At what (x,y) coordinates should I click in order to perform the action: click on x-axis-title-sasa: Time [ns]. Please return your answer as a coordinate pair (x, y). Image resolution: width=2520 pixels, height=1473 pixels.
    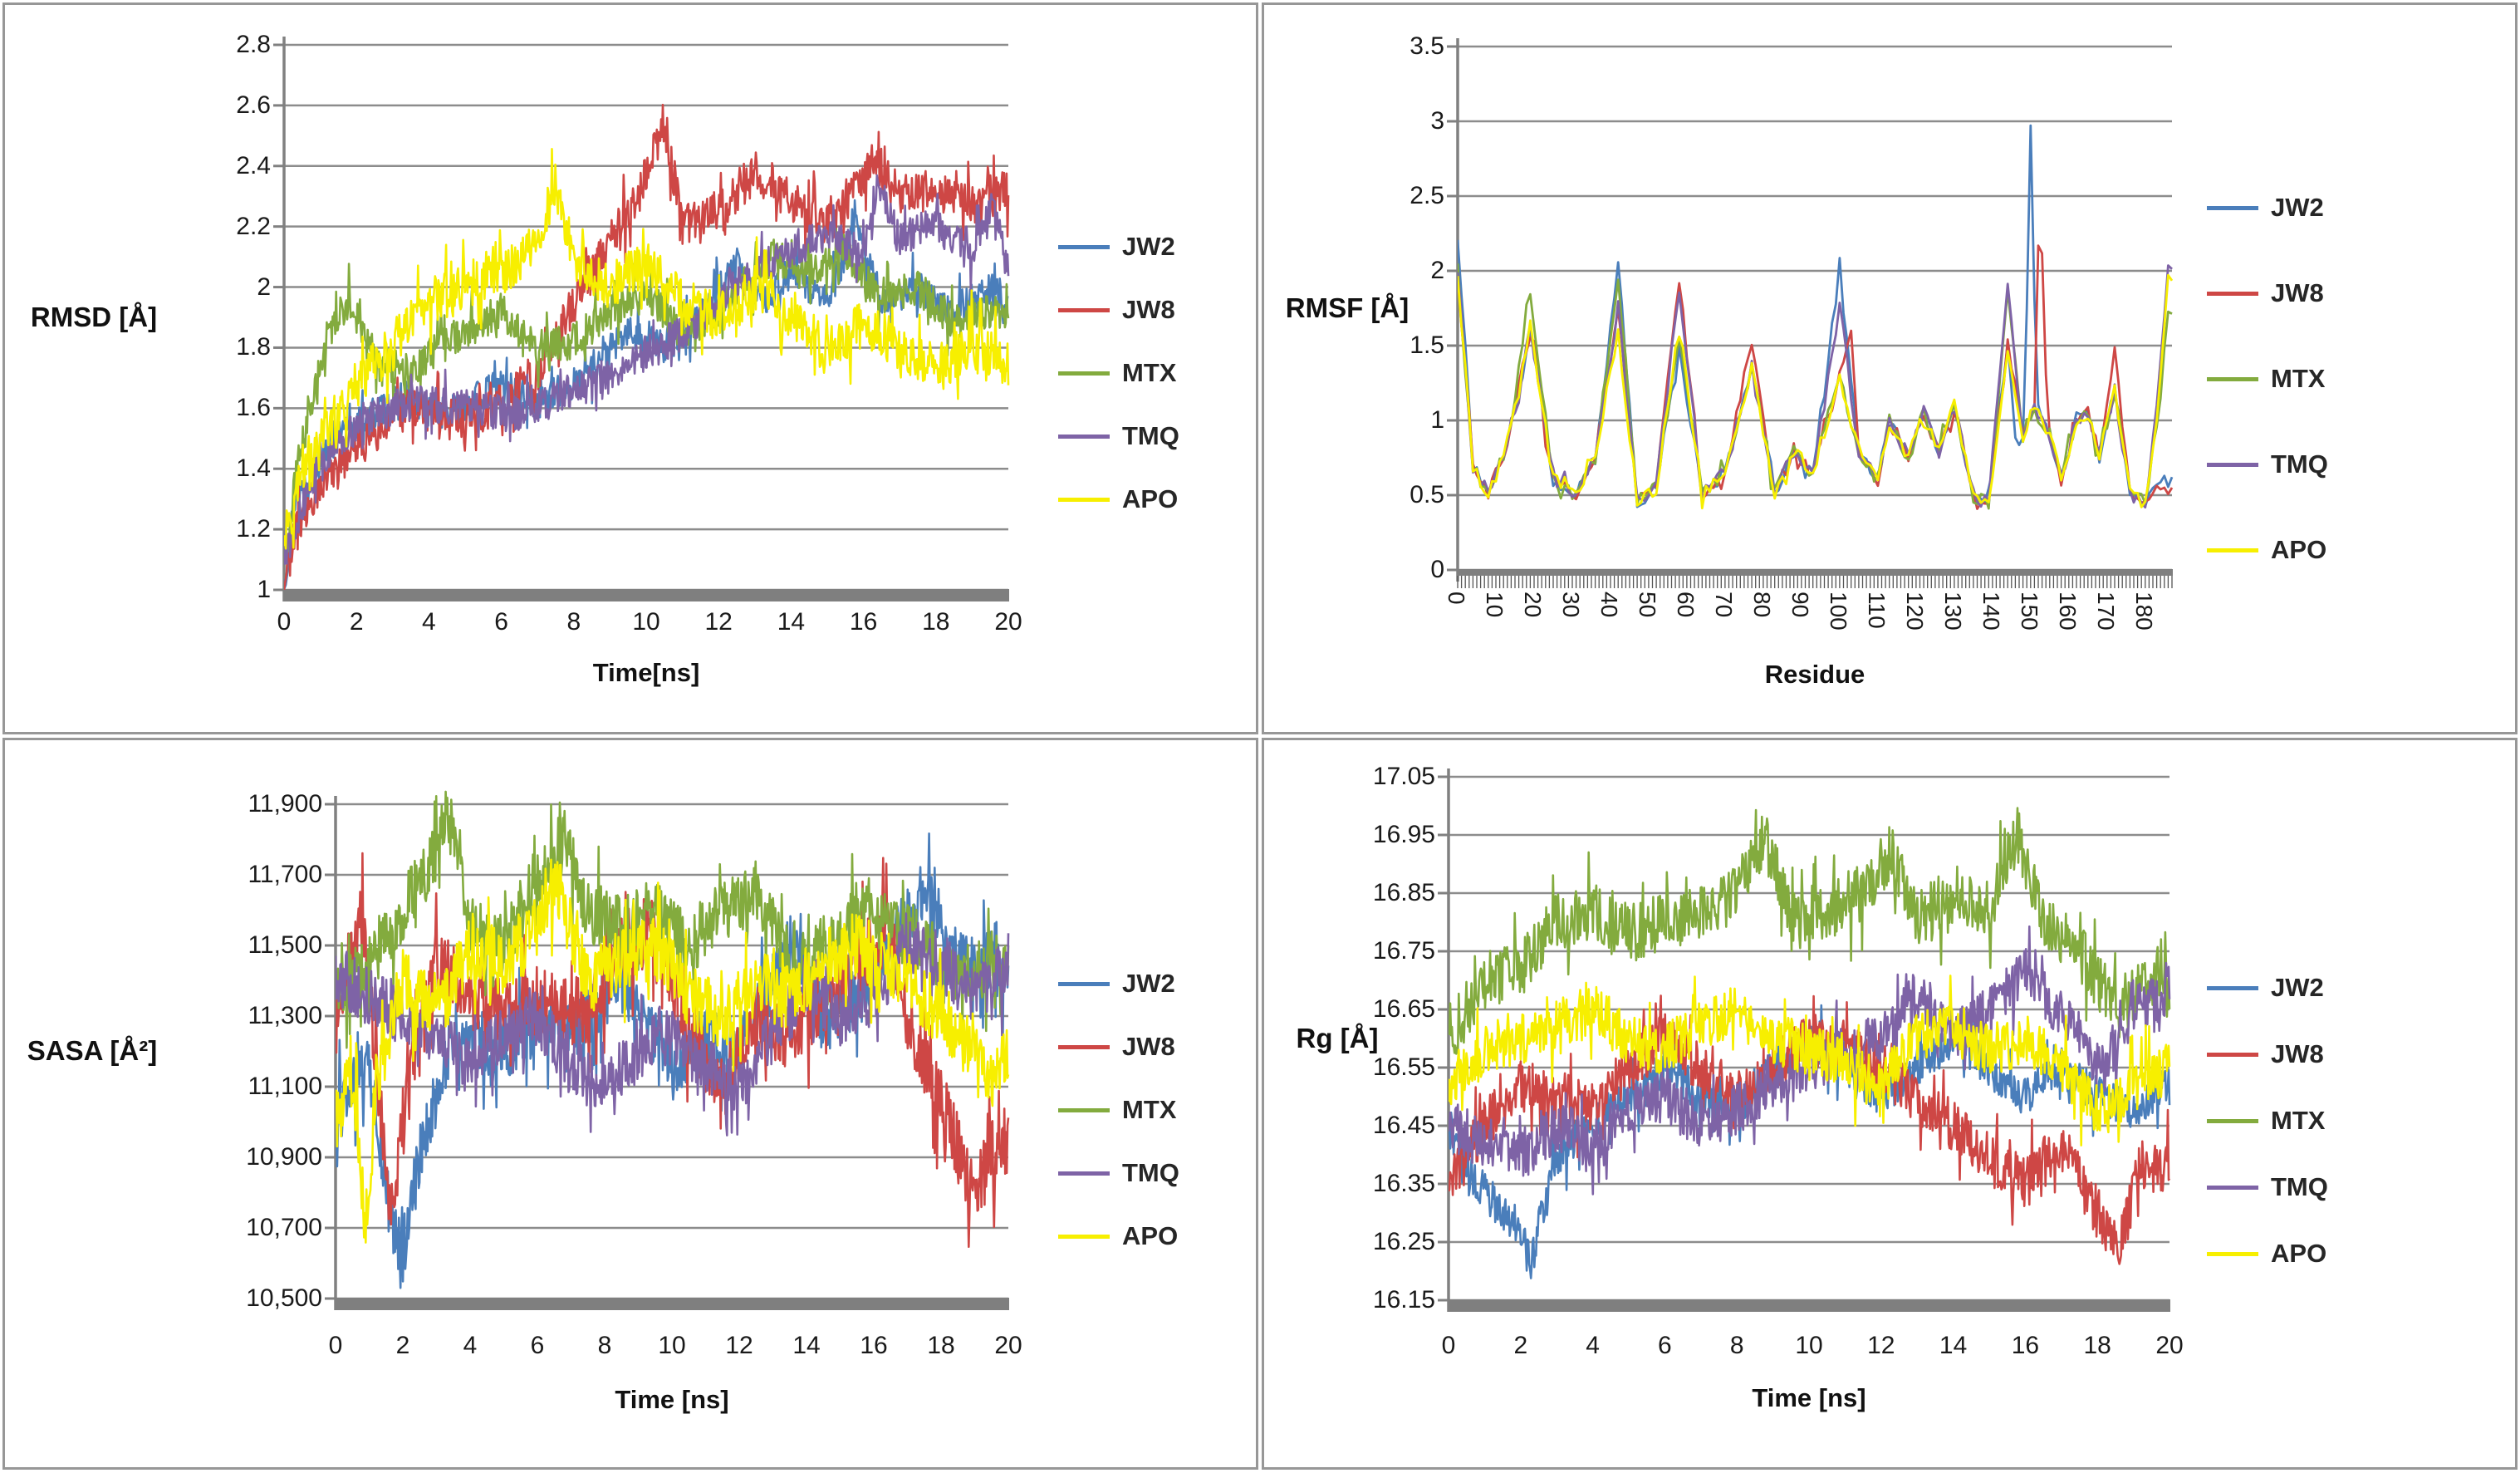
    Looking at the image, I should click on (672, 1399).